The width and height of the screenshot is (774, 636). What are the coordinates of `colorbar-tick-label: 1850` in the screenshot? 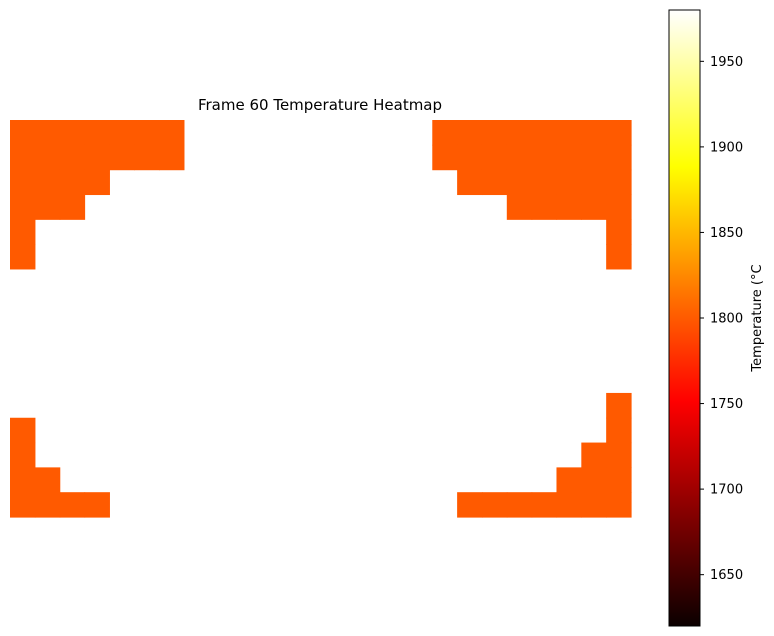 It's located at (726, 233).